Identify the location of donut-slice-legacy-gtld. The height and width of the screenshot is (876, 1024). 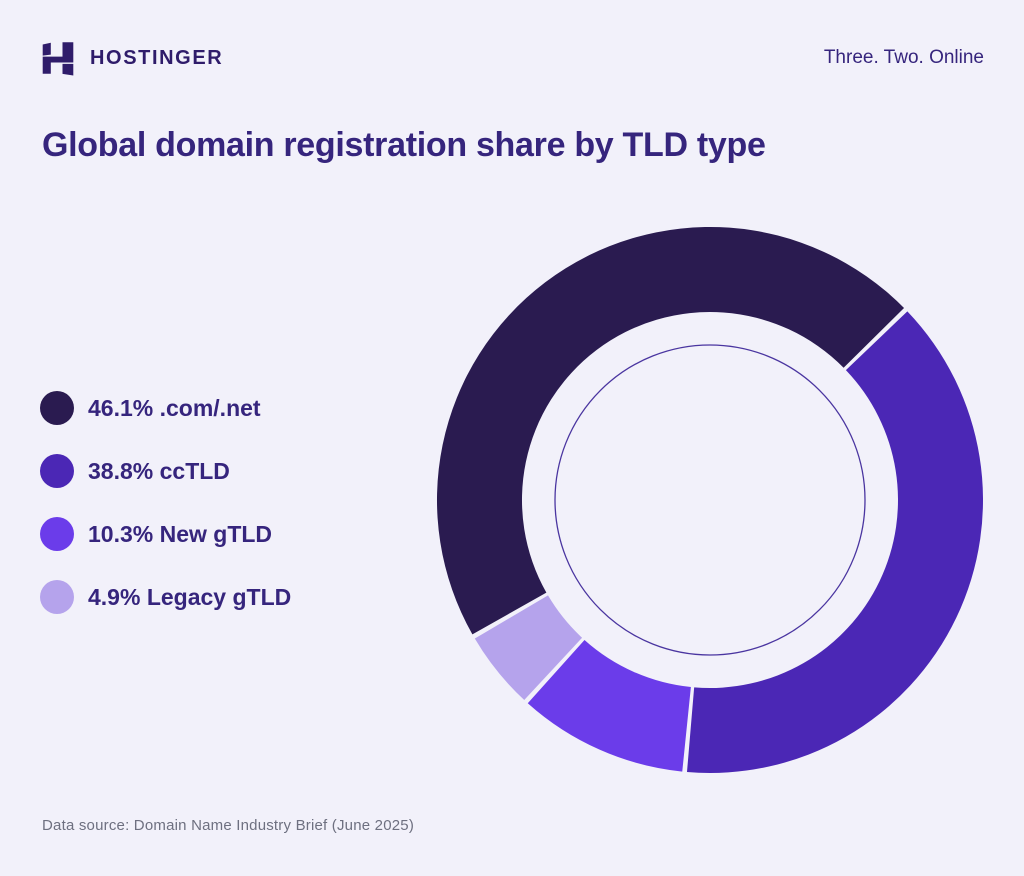
(528, 648).